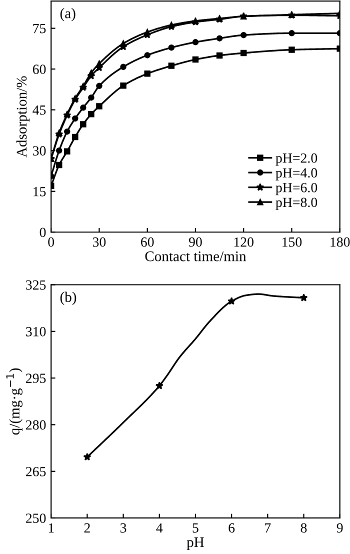 The height and width of the screenshot is (554, 350). Describe the element at coordinates (14, 401) in the screenshot. I see `y-axis-title: q/(mg·g$^{−1}$)` at that location.